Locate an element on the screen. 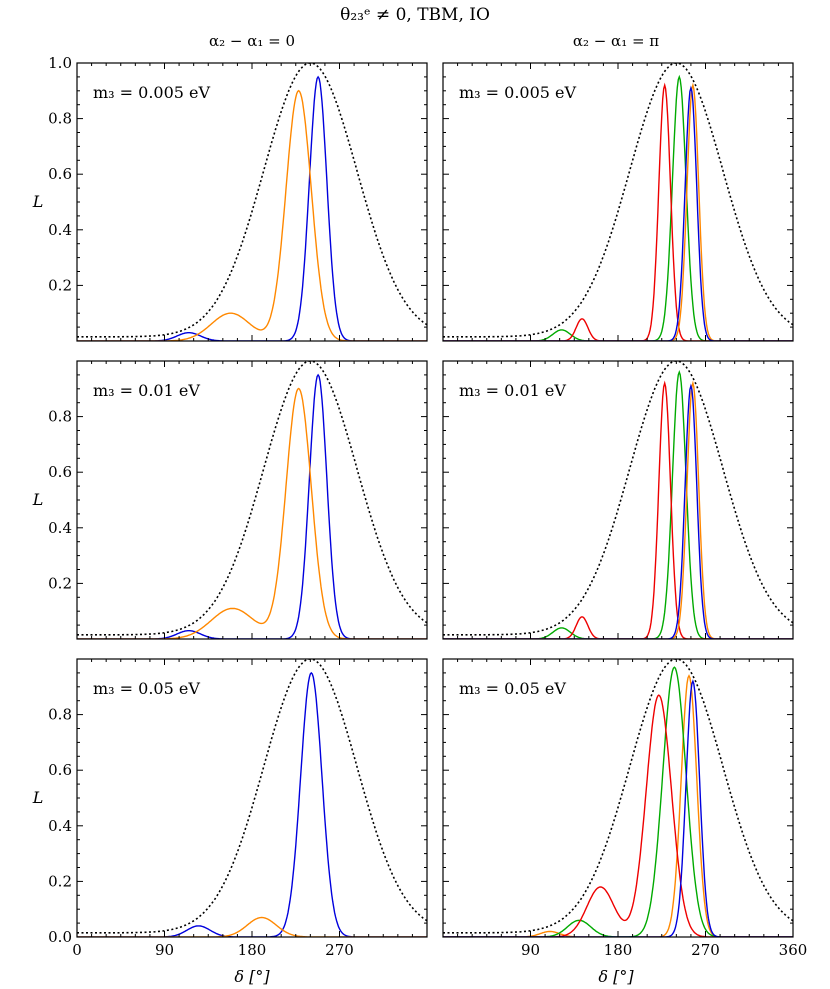 Image resolution: width=830 pixels, height=989 pixels. y-tick-label: 1.0 is located at coordinates (60, 63).